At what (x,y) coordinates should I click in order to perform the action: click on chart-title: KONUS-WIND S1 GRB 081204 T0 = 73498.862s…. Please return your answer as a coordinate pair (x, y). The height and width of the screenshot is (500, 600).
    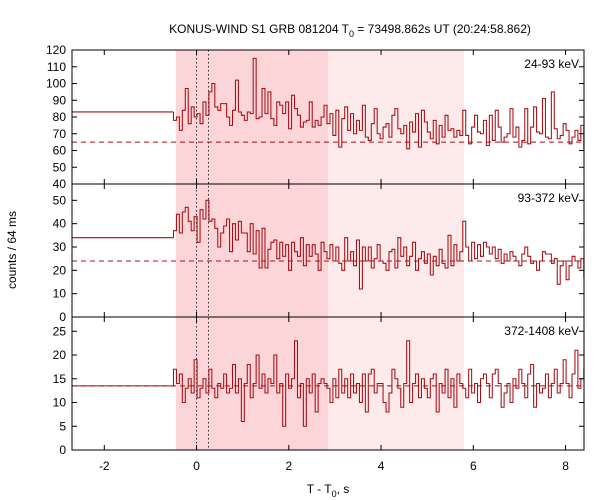
    Looking at the image, I should click on (350, 30).